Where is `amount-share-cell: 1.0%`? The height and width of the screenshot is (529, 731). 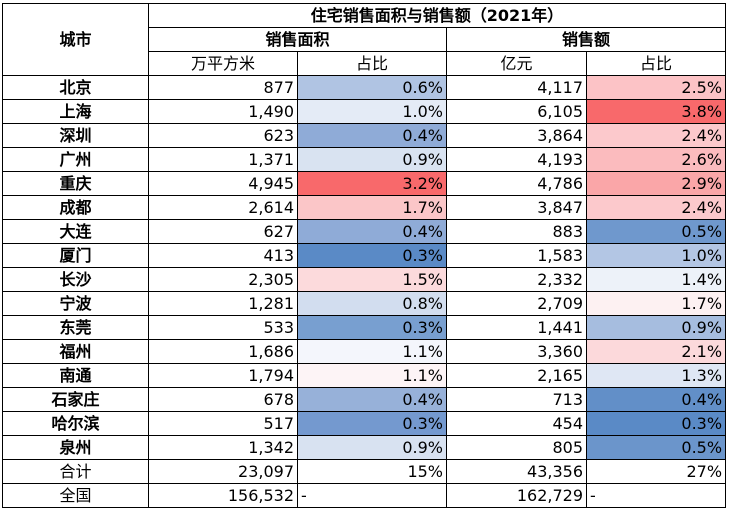 amount-share-cell: 1.0% is located at coordinates (656, 255).